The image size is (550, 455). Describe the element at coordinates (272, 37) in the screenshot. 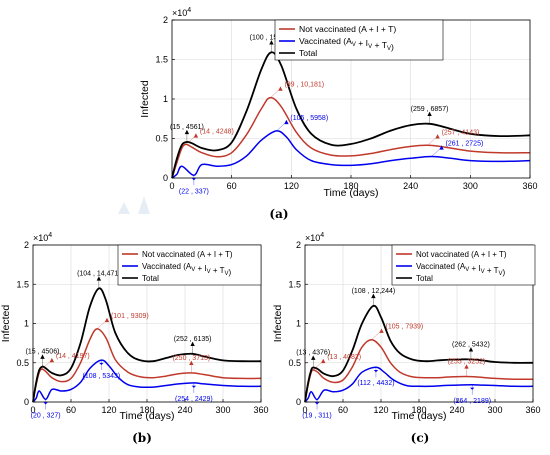

I see `annotation-label: (100 , 15,910)` at that location.